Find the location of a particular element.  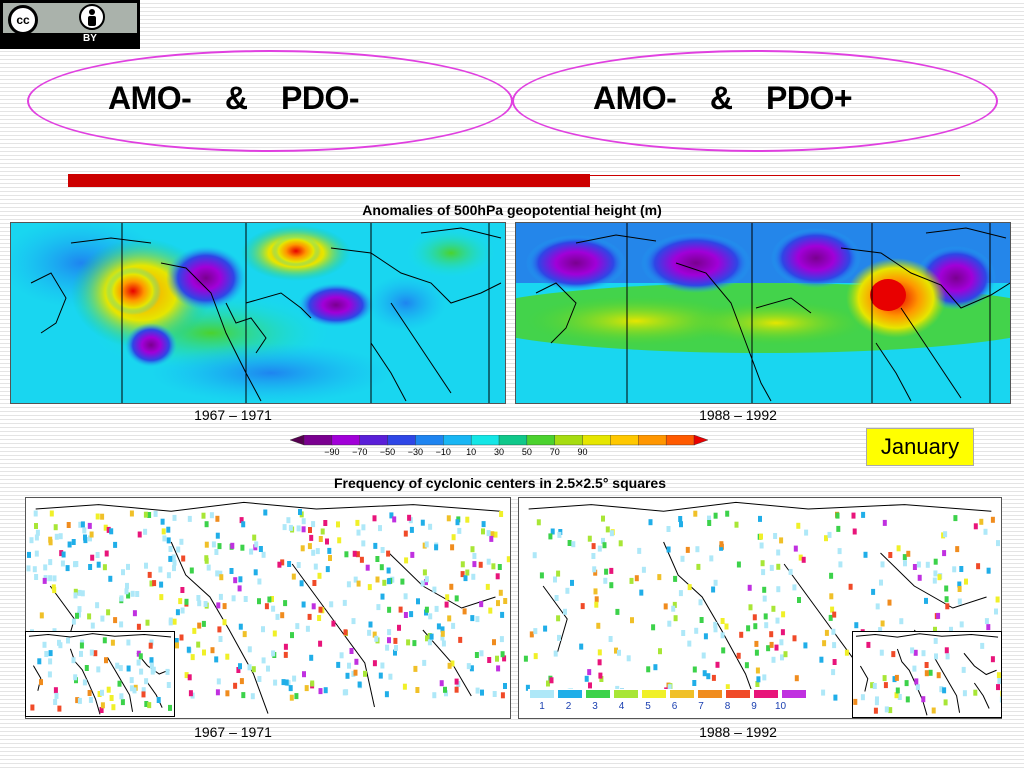

legend-tick-label: 9 is located at coordinates (754, 706).